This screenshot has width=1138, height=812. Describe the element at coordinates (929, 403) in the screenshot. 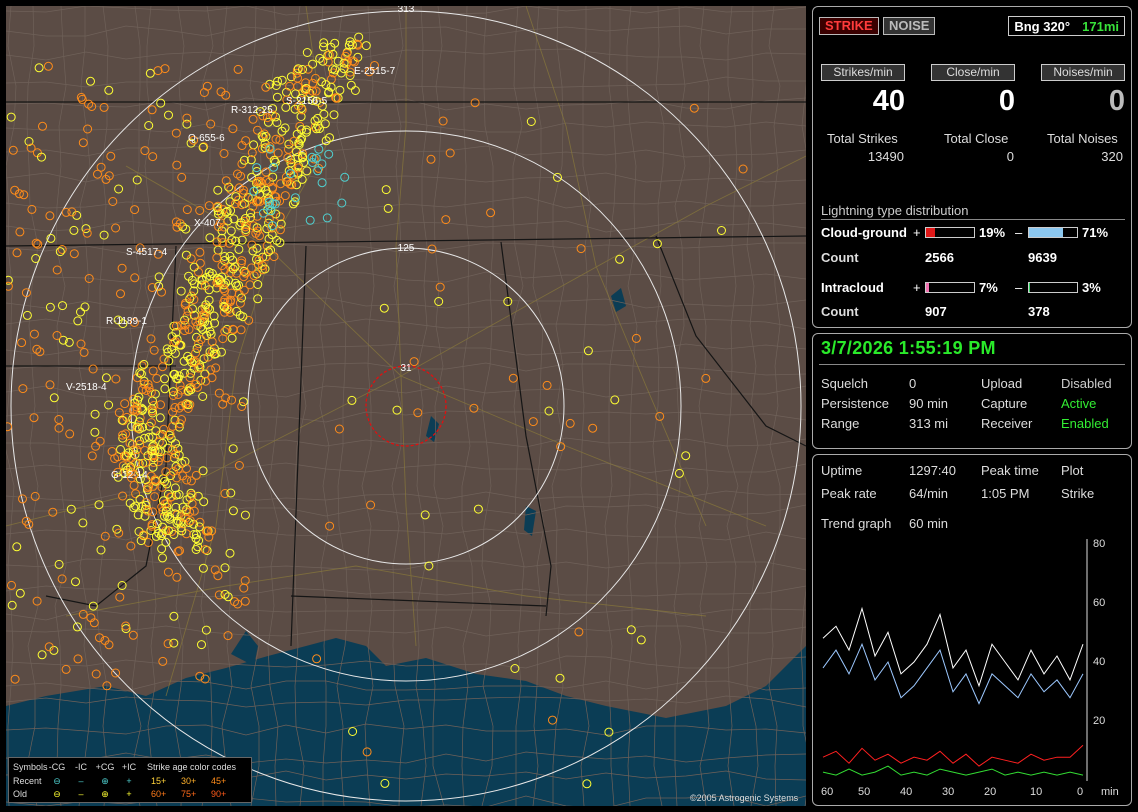

I see `persistence-value: 90 min` at that location.